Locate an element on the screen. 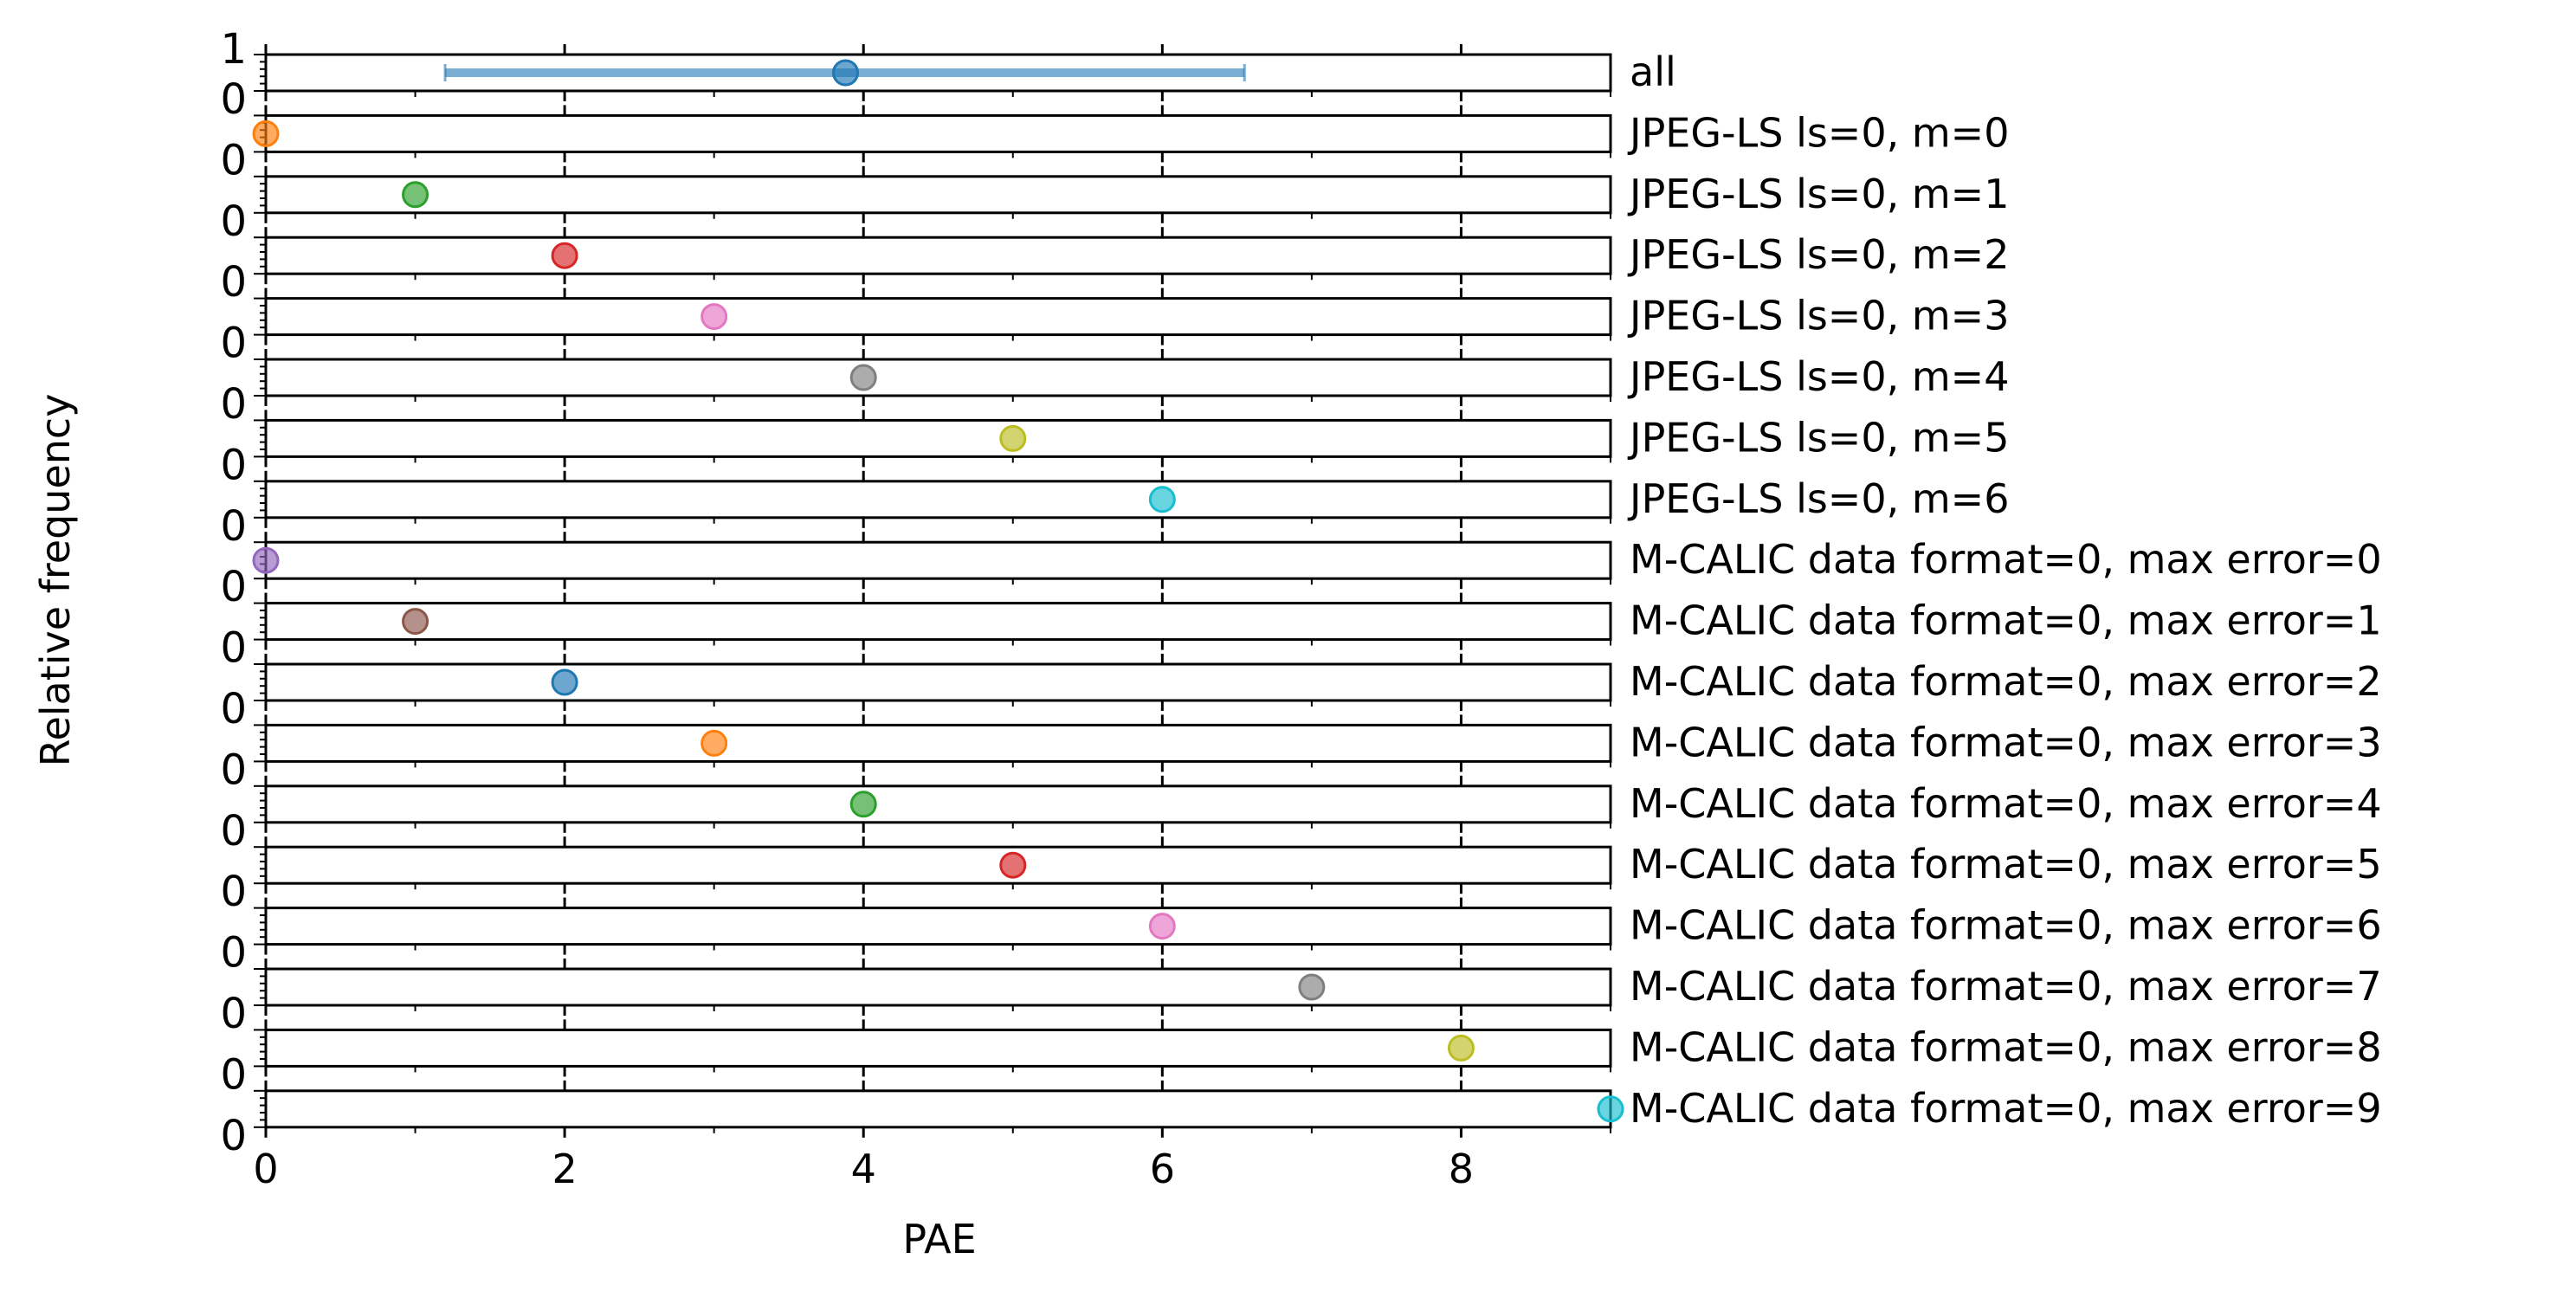  subplot-16: 0 M-CALIC data format=0, max error=8 is located at coordinates (1301, 1059).